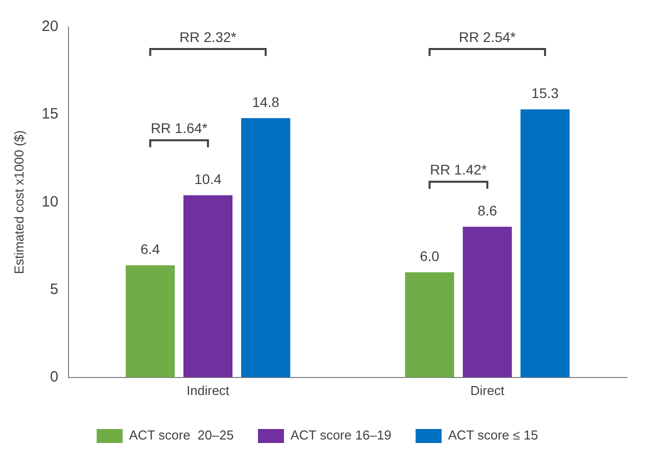 Image resolution: width=655 pixels, height=461 pixels. I want to click on legend-label: ACT score 16–19, so click(341, 435).